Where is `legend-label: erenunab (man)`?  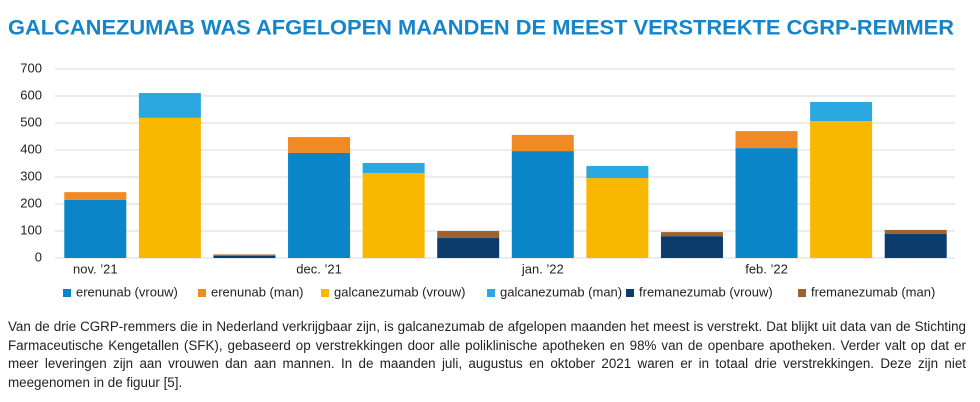
legend-label: erenunab (man) is located at coordinates (257, 291).